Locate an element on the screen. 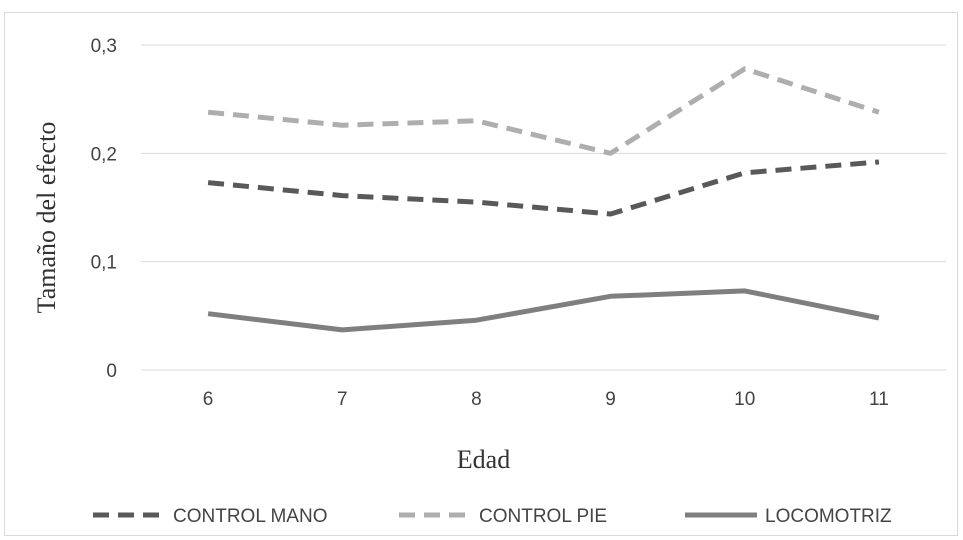 The width and height of the screenshot is (963, 540). y-tick-label: 0,3 is located at coordinates (104, 46).